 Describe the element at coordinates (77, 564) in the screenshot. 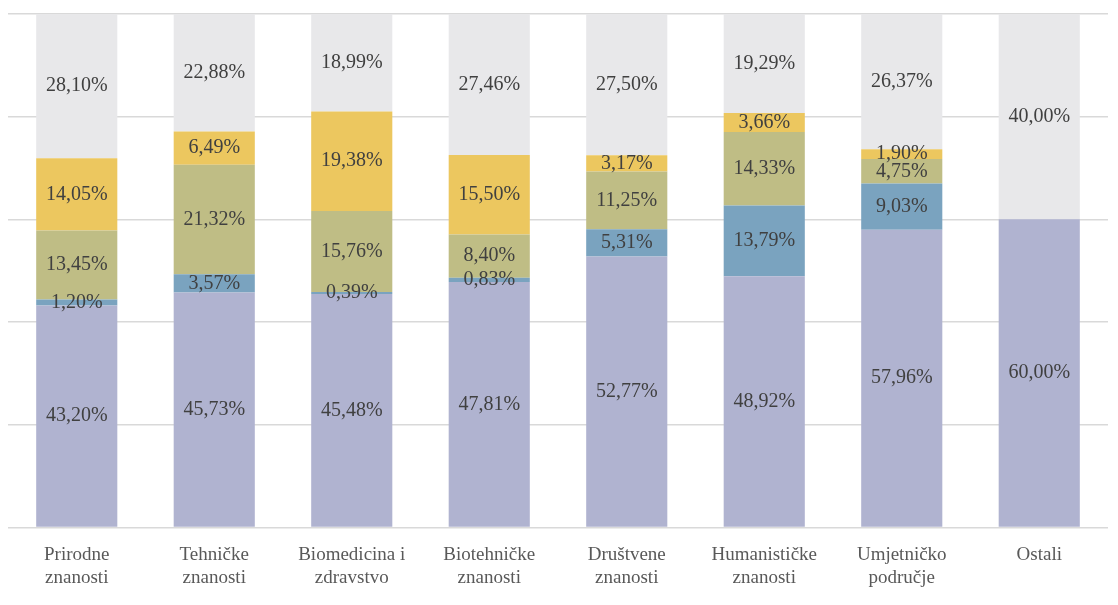

I see `x-tick-label: Prirodne znanosti` at that location.